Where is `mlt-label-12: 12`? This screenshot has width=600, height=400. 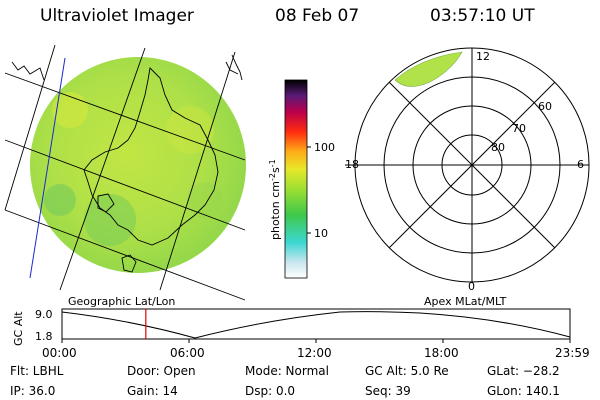 mlt-label-12: 12 is located at coordinates (483, 56).